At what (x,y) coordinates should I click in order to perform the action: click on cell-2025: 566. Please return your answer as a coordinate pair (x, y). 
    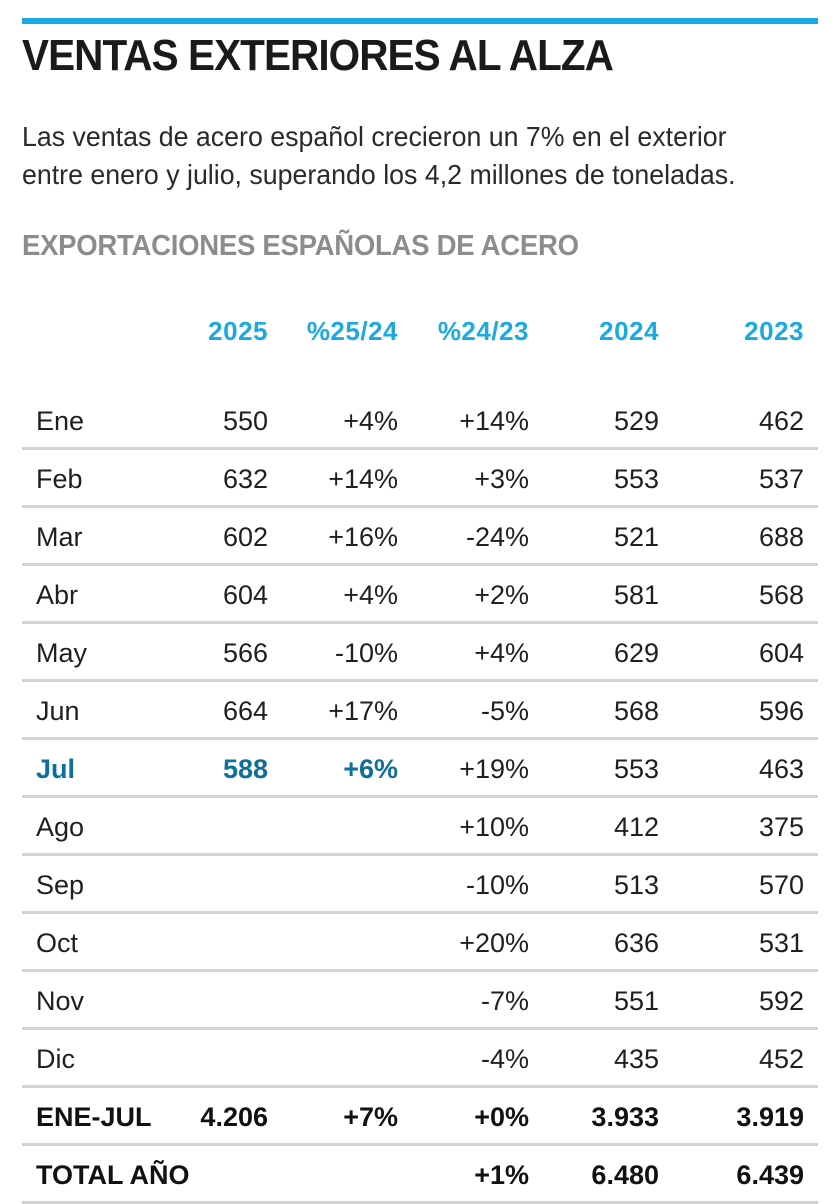
    Looking at the image, I should click on (217, 652).